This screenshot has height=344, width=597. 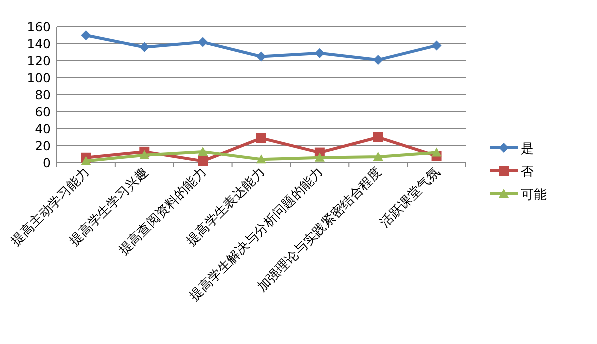 What do you see at coordinates (39, 44) in the screenshot?
I see `y-tick-label: 140` at bounding box center [39, 44].